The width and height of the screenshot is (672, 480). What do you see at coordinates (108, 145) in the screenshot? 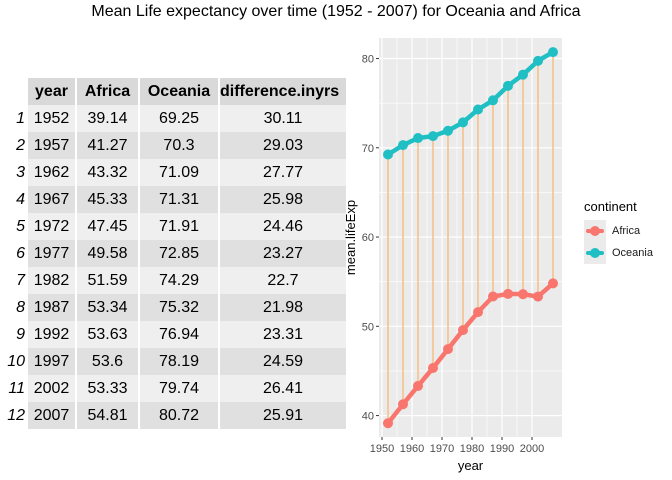
I see `africa-cell: 41.27` at bounding box center [108, 145].